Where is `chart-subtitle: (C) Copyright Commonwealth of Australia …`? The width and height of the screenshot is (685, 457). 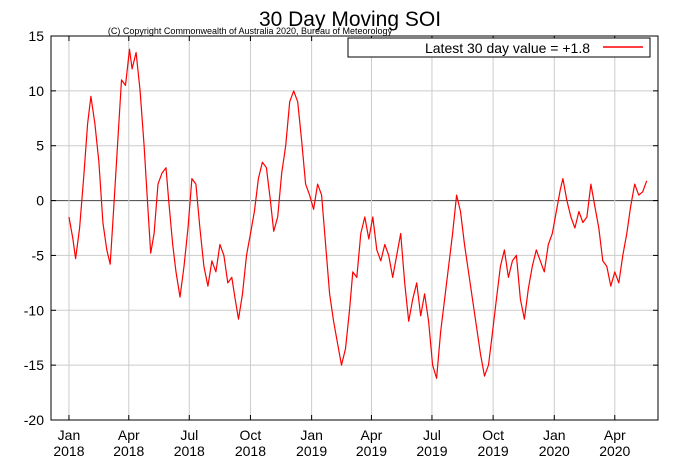
chart-subtitle: (C) Copyright Commonwealth of Australia … is located at coordinates (250, 31).